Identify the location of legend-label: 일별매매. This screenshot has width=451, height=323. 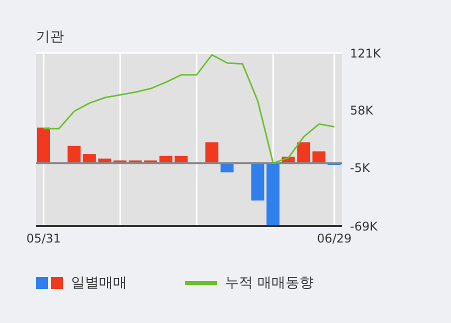
(99, 283).